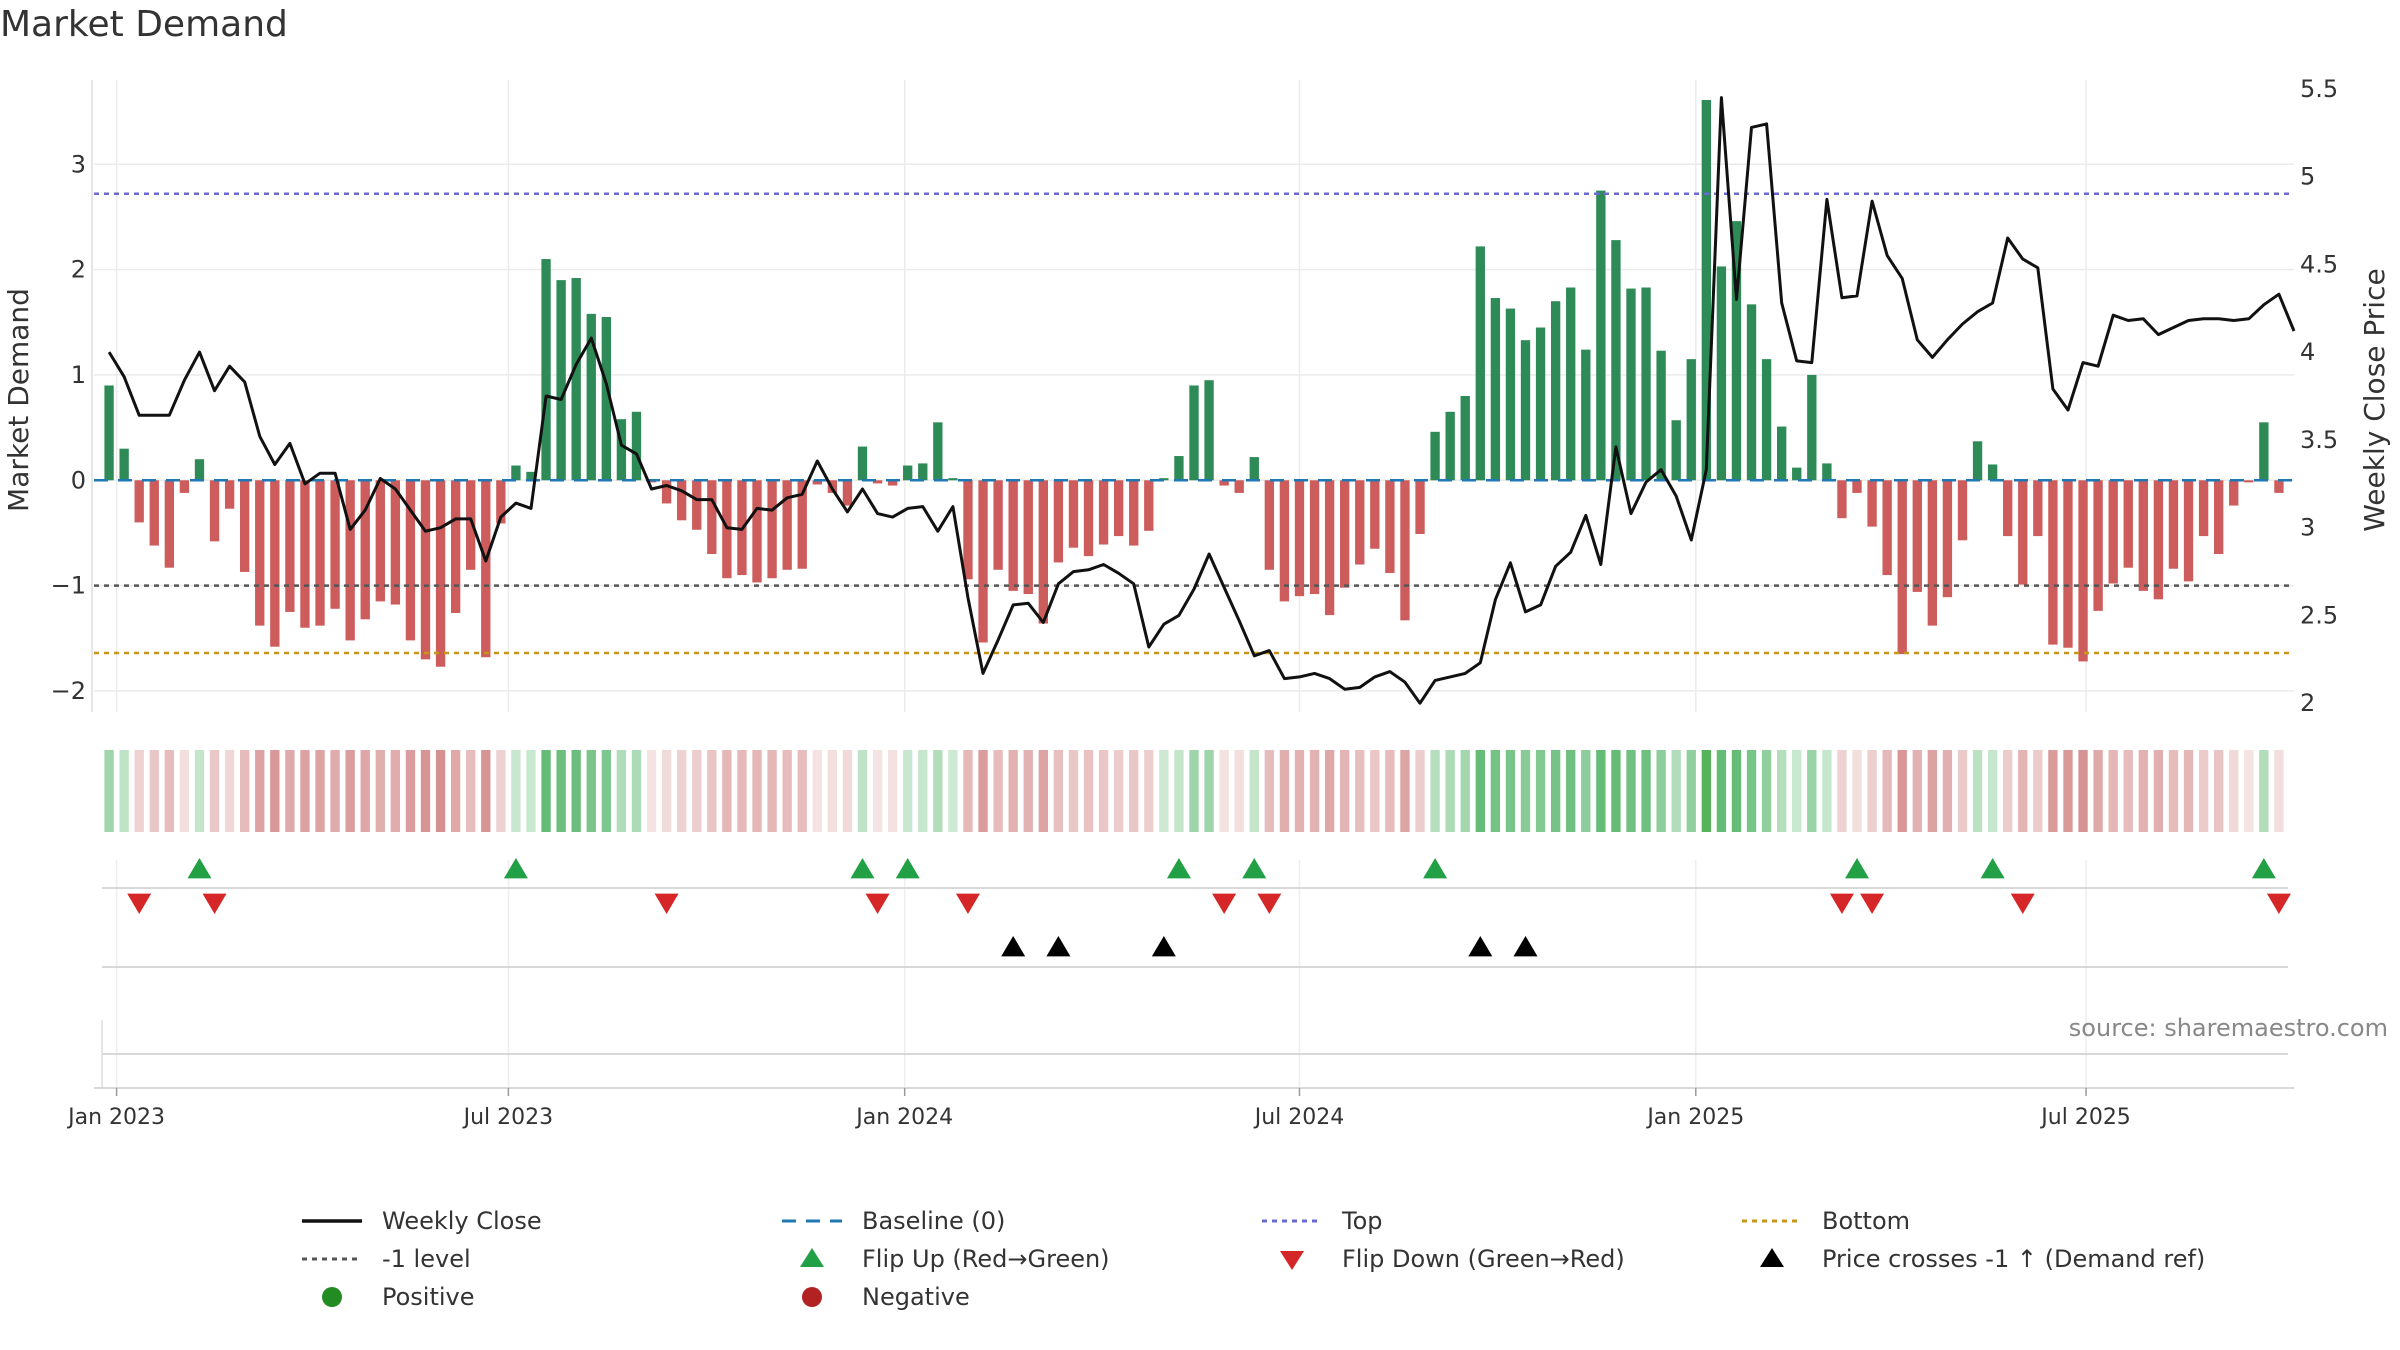 The image size is (2400, 1350). Describe the element at coordinates (2307, 352) in the screenshot. I see `right-tick-label: 4` at that location.